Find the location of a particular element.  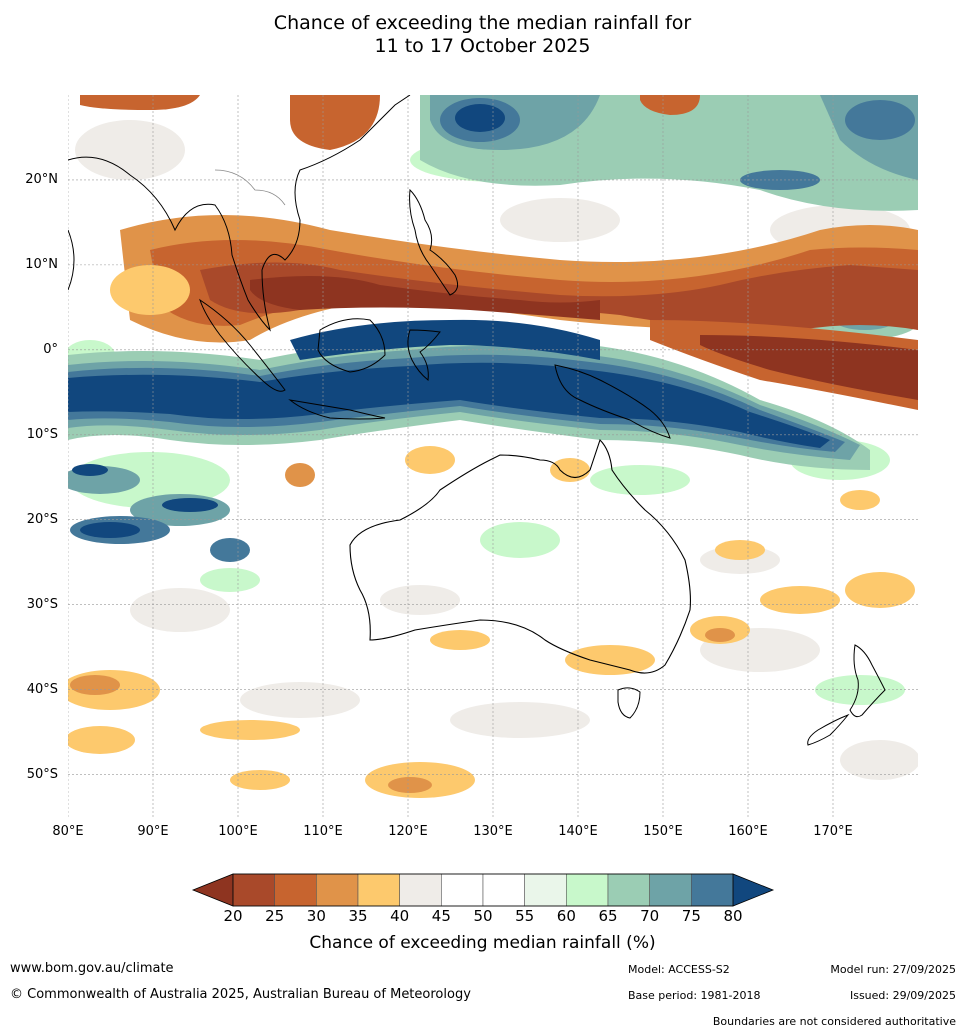

colorbar-over-arrow is located at coordinates (753, 890).